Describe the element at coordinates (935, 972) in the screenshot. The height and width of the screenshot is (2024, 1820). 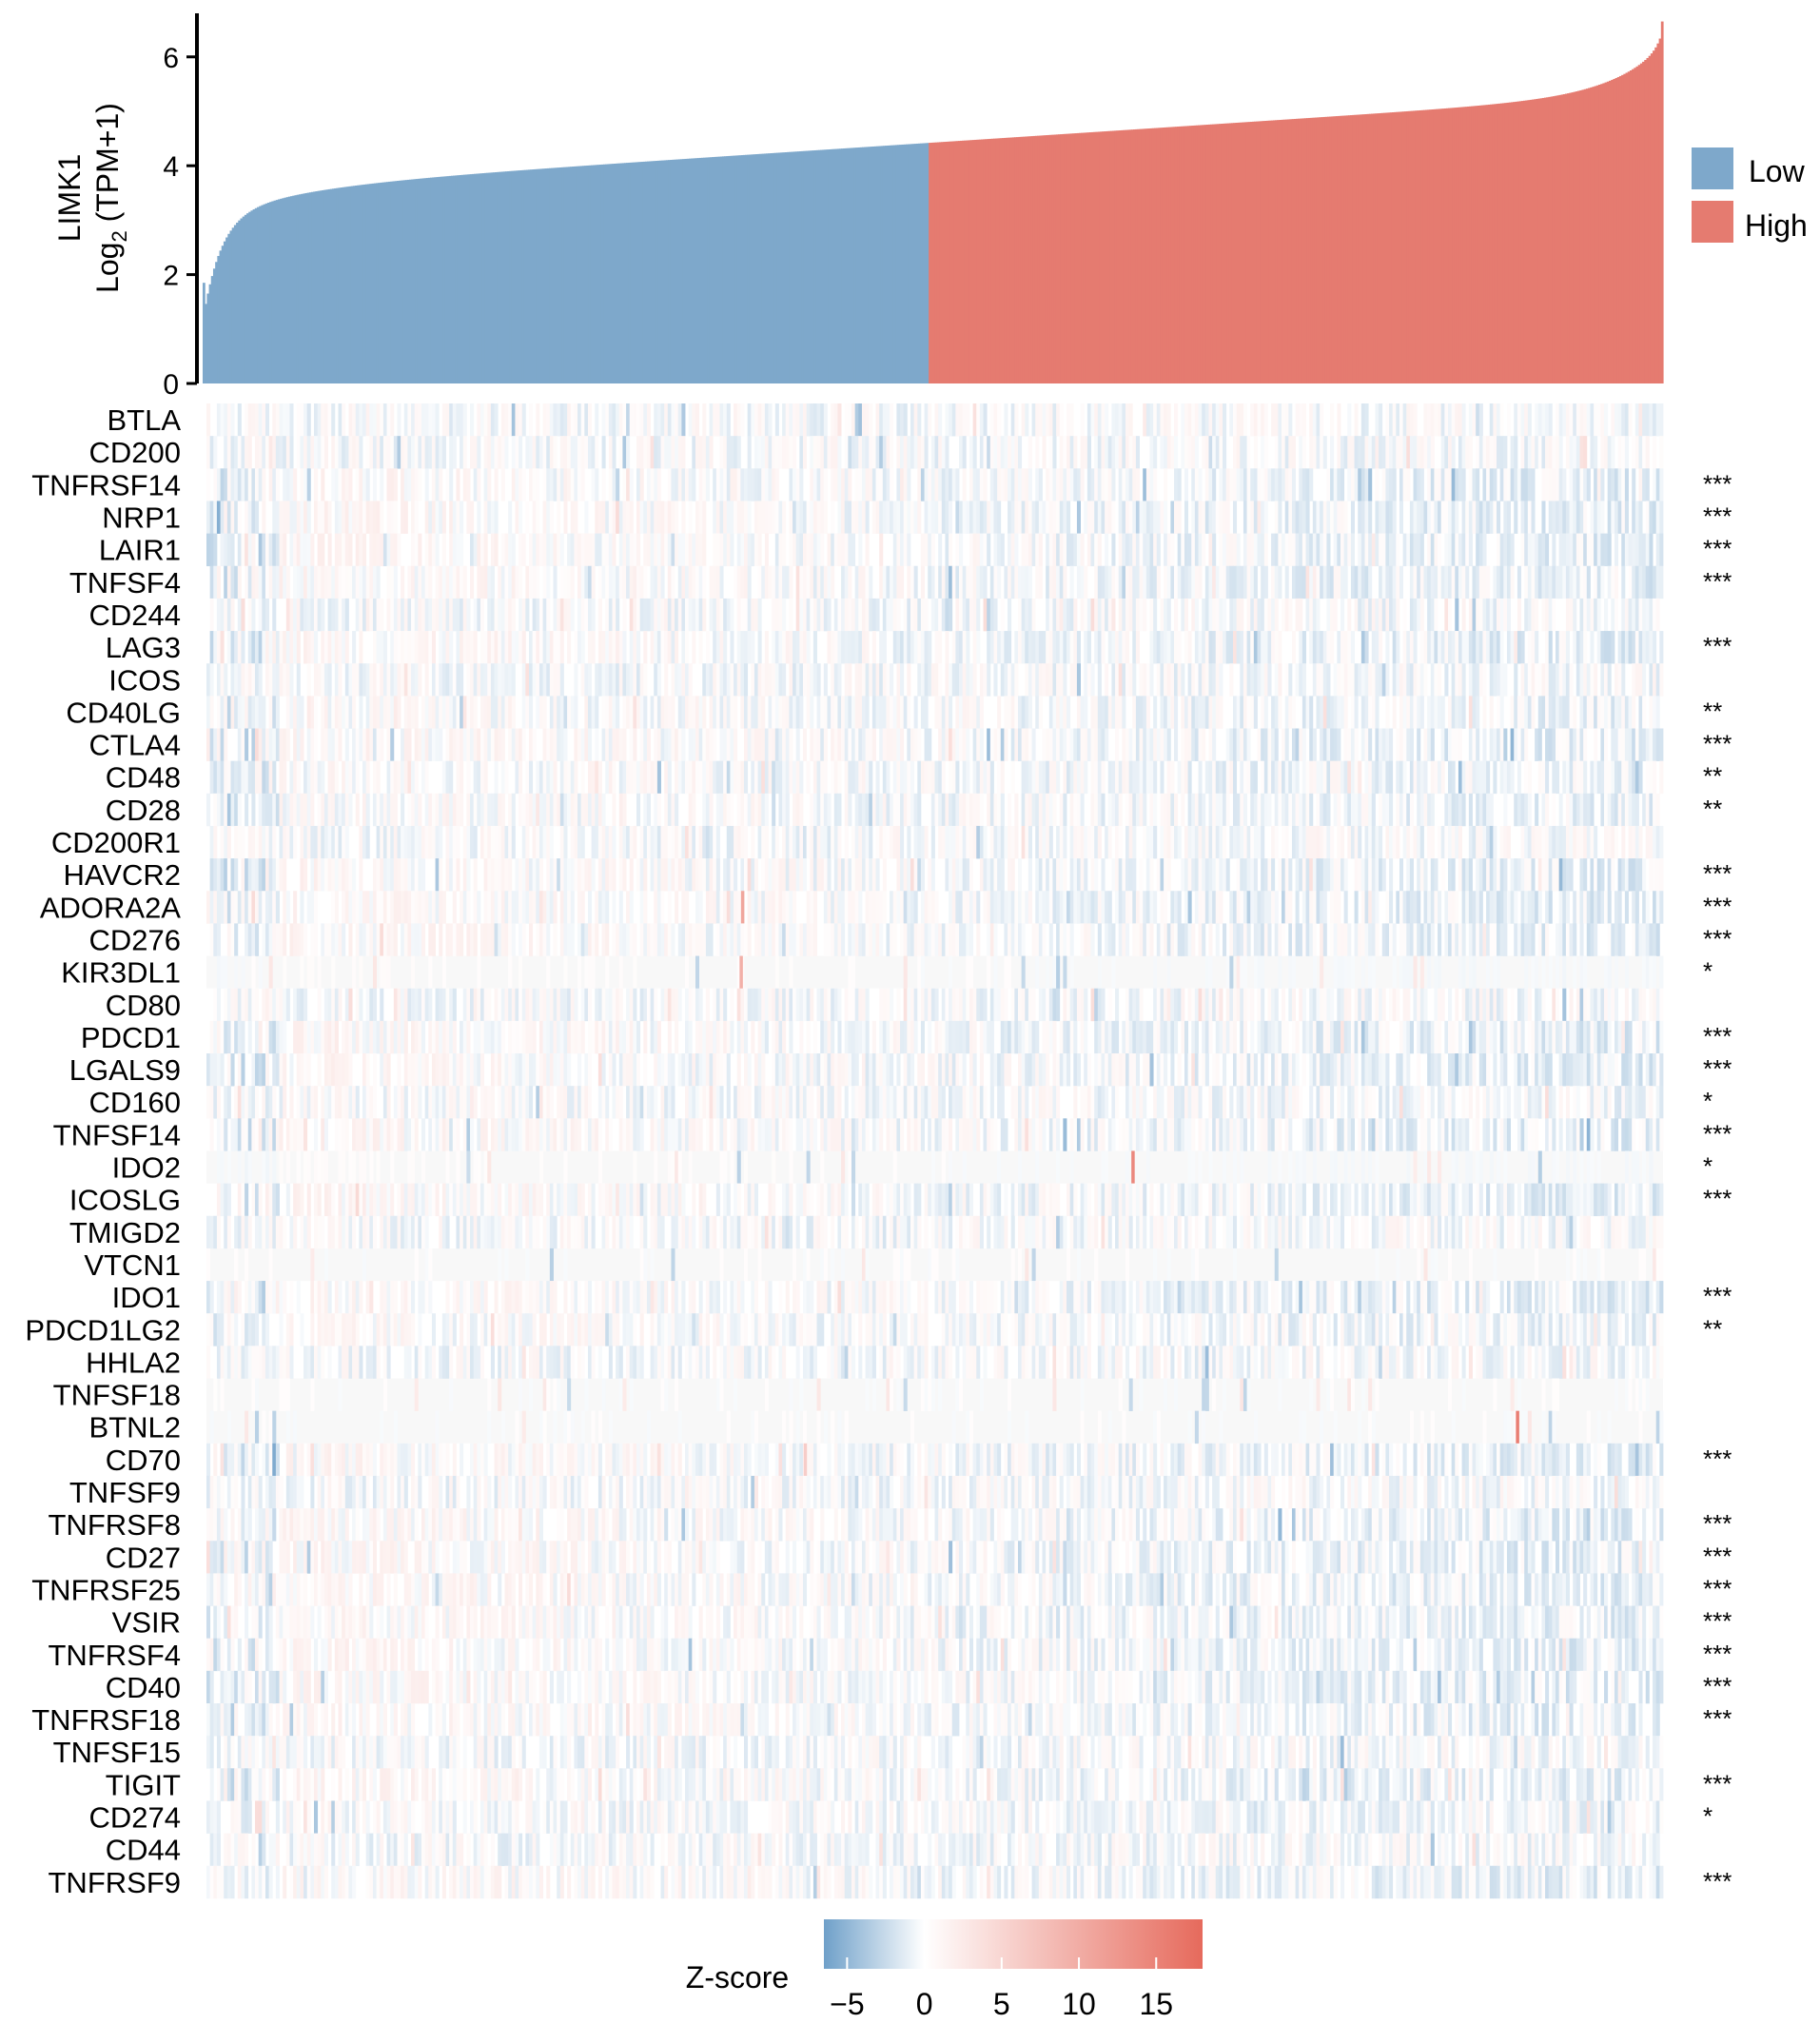
I see `heatmap-row-band` at that location.